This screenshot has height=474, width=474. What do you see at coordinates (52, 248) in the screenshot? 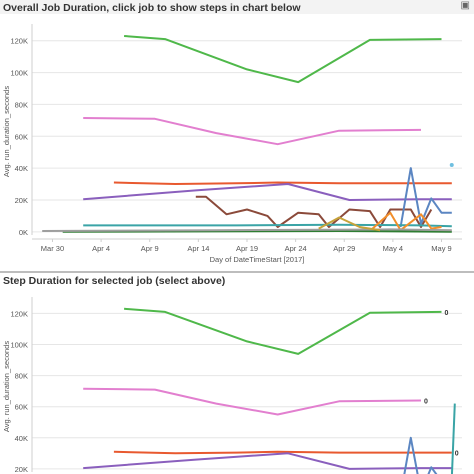
I see `x-tick-label: Mar 30` at bounding box center [52, 248].